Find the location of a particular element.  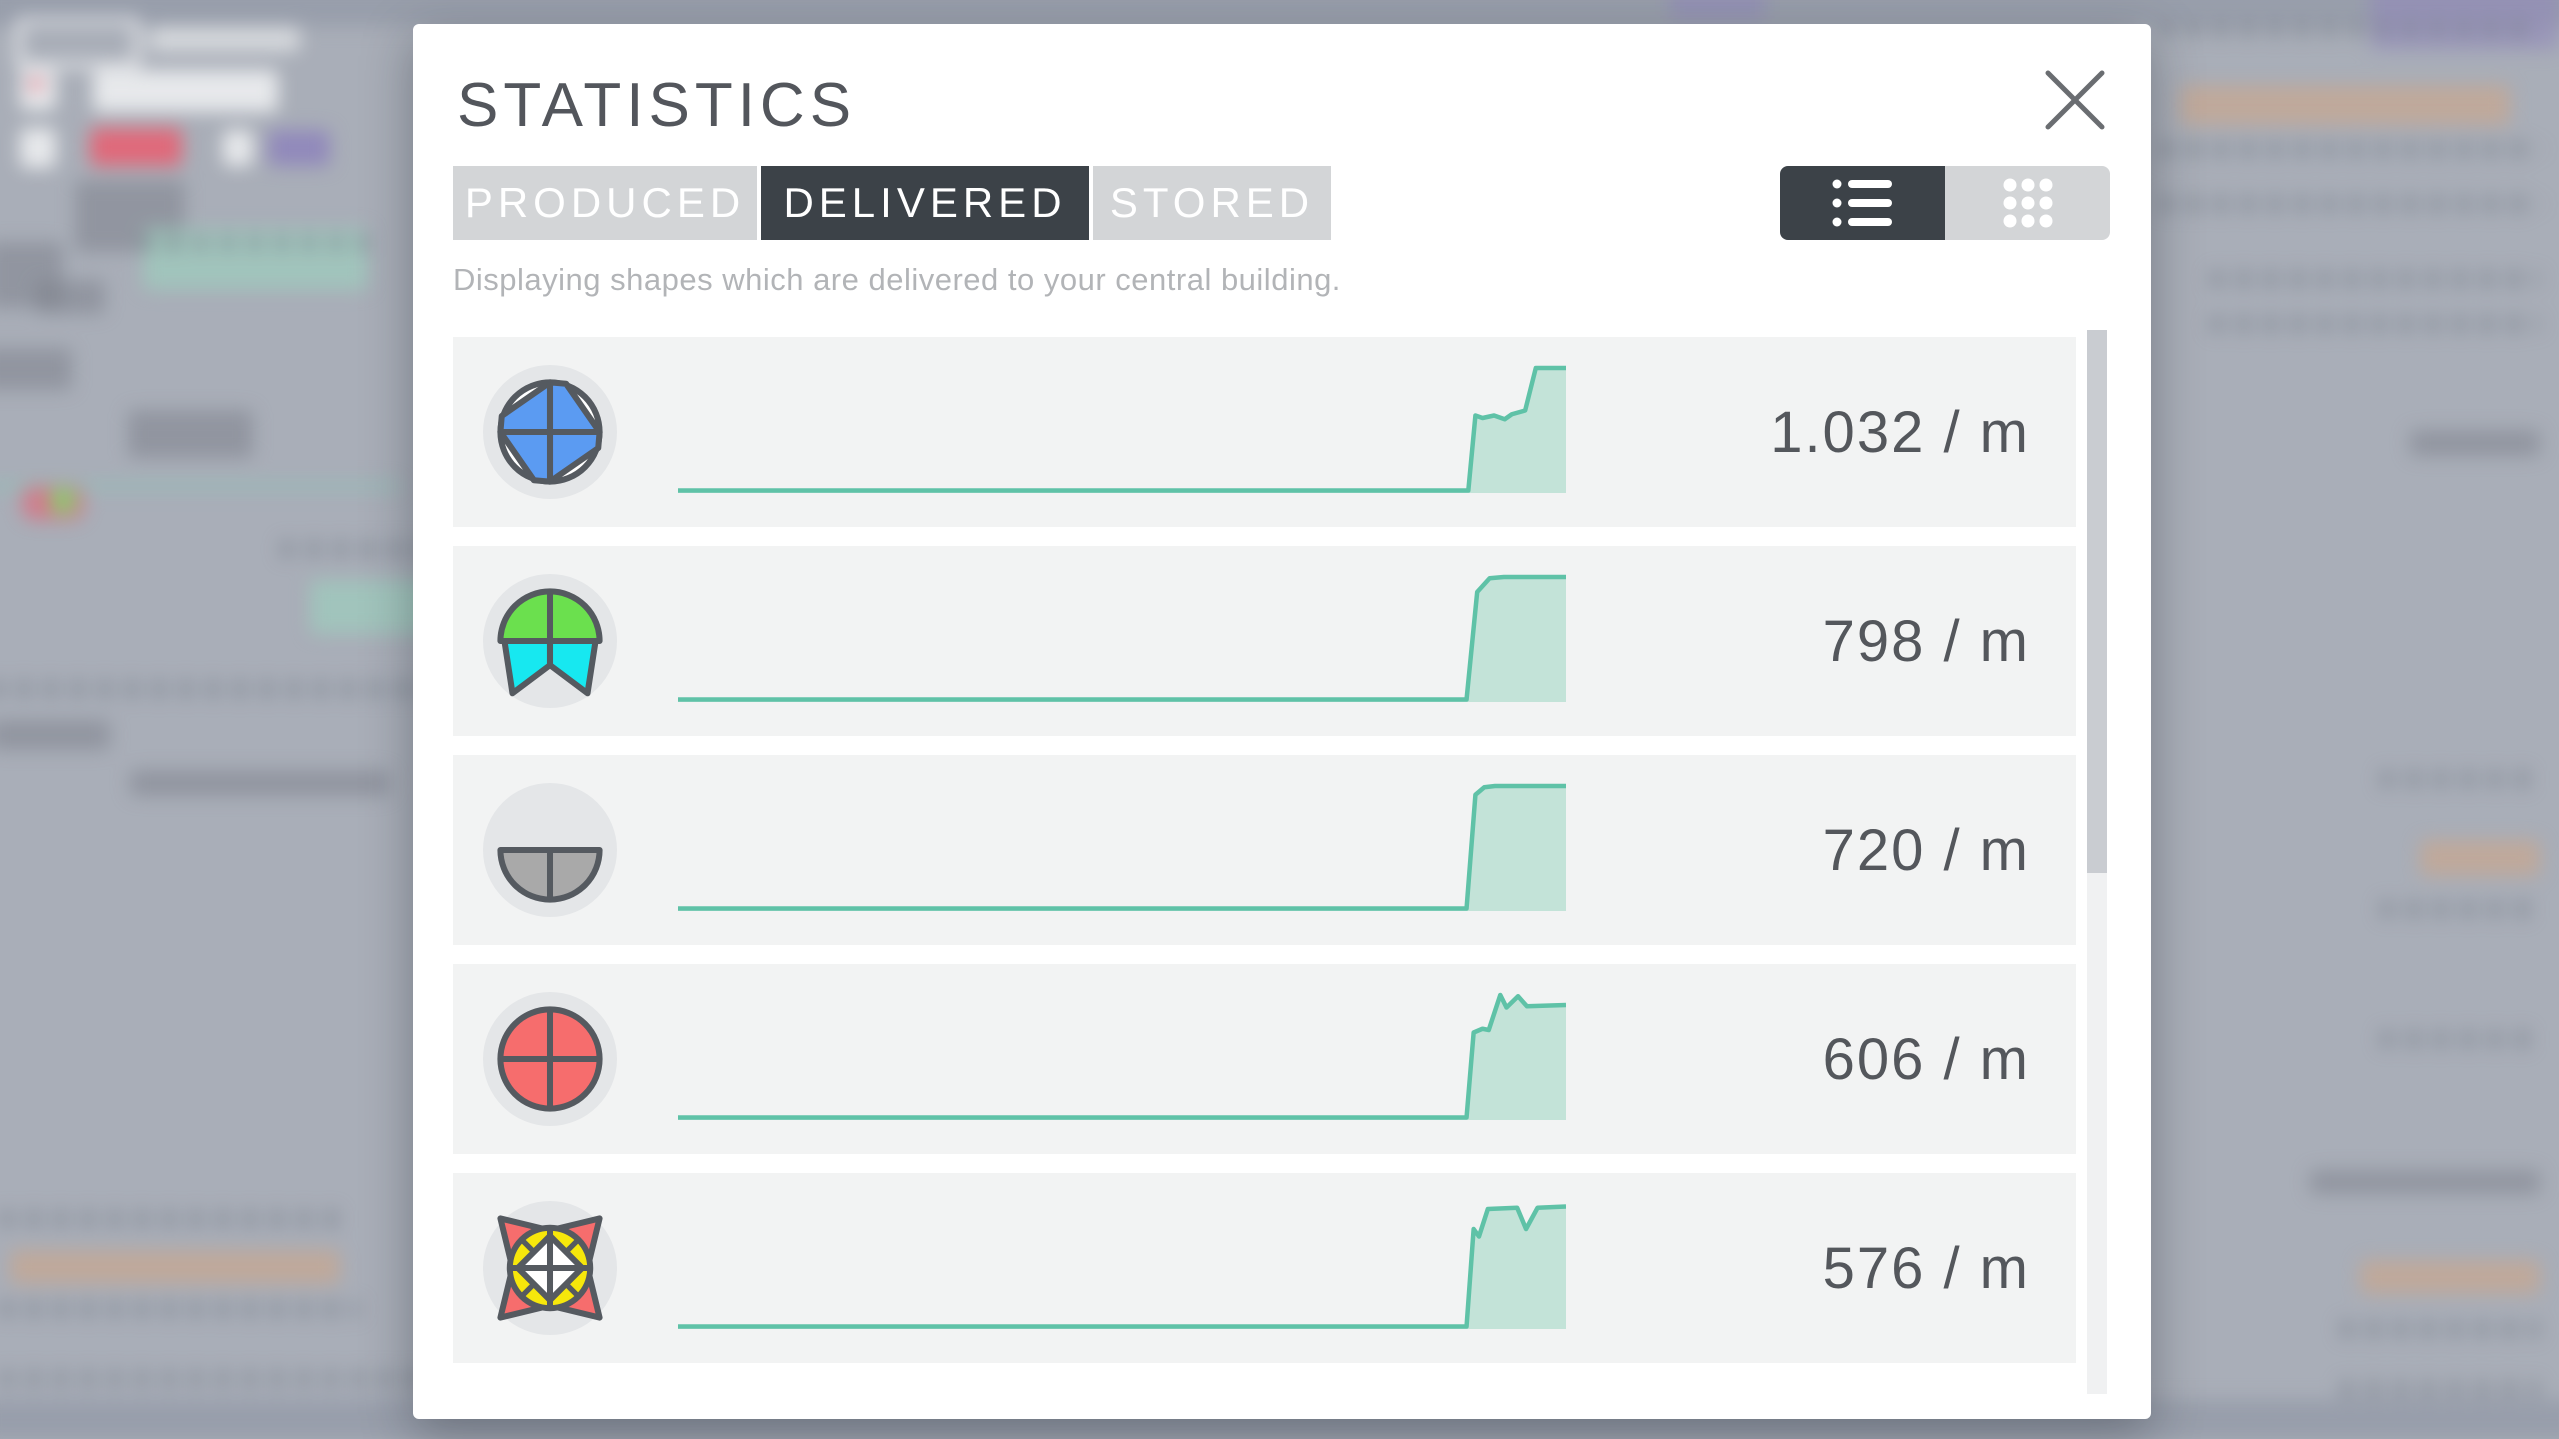

delivery-rate-value: 606 / m is located at coordinates (1926, 1059).